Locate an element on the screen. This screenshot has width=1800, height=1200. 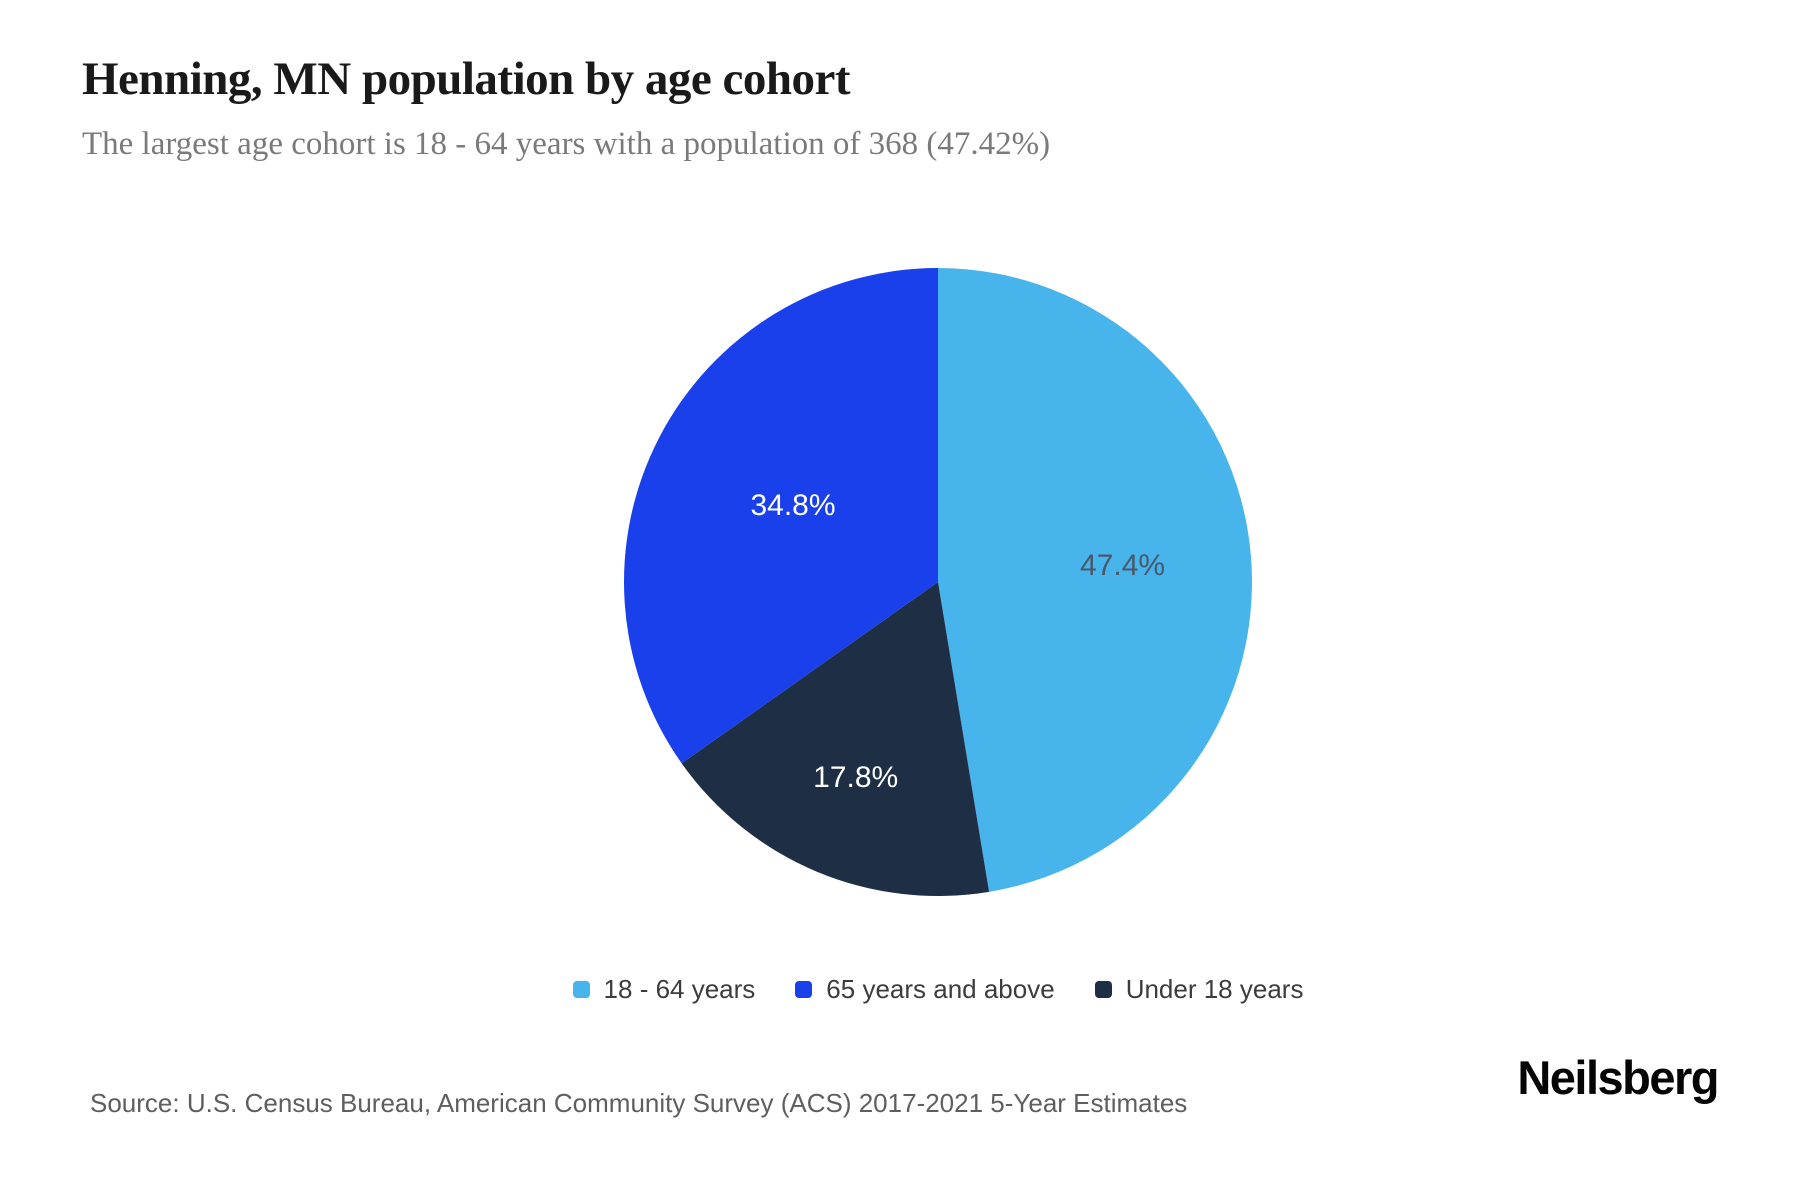
pie-slice-under-18-years is located at coordinates (835, 739).